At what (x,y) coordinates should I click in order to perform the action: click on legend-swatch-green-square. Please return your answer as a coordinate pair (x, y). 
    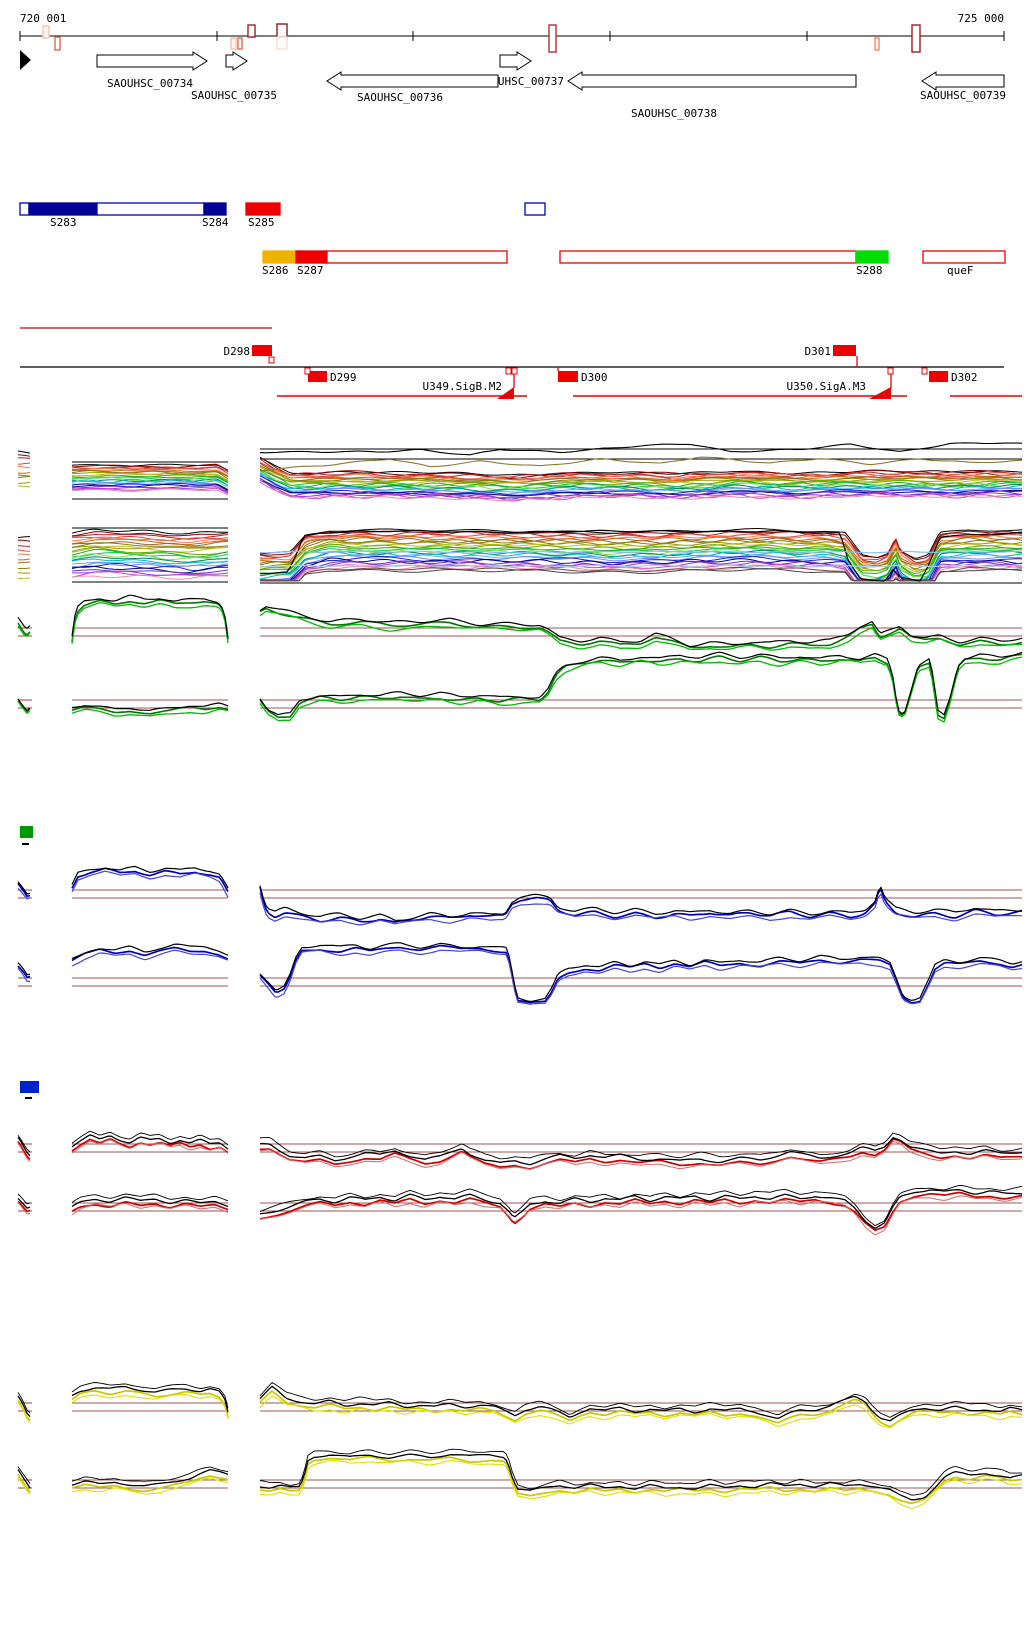
    Looking at the image, I should click on (26, 832).